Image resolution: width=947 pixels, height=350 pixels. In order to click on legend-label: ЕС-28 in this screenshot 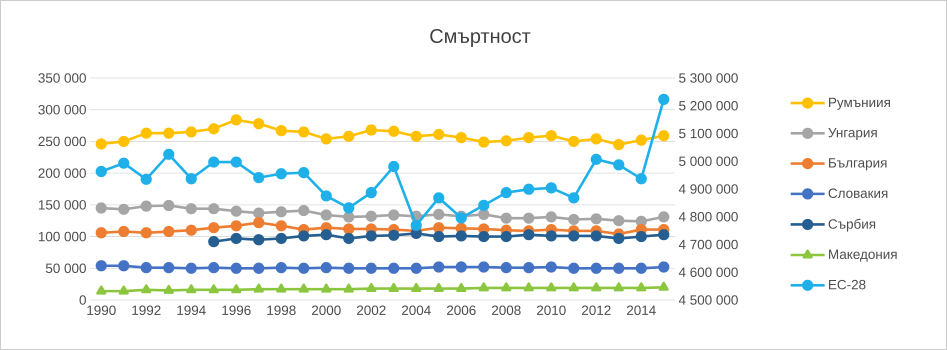, I will do `click(847, 285)`.